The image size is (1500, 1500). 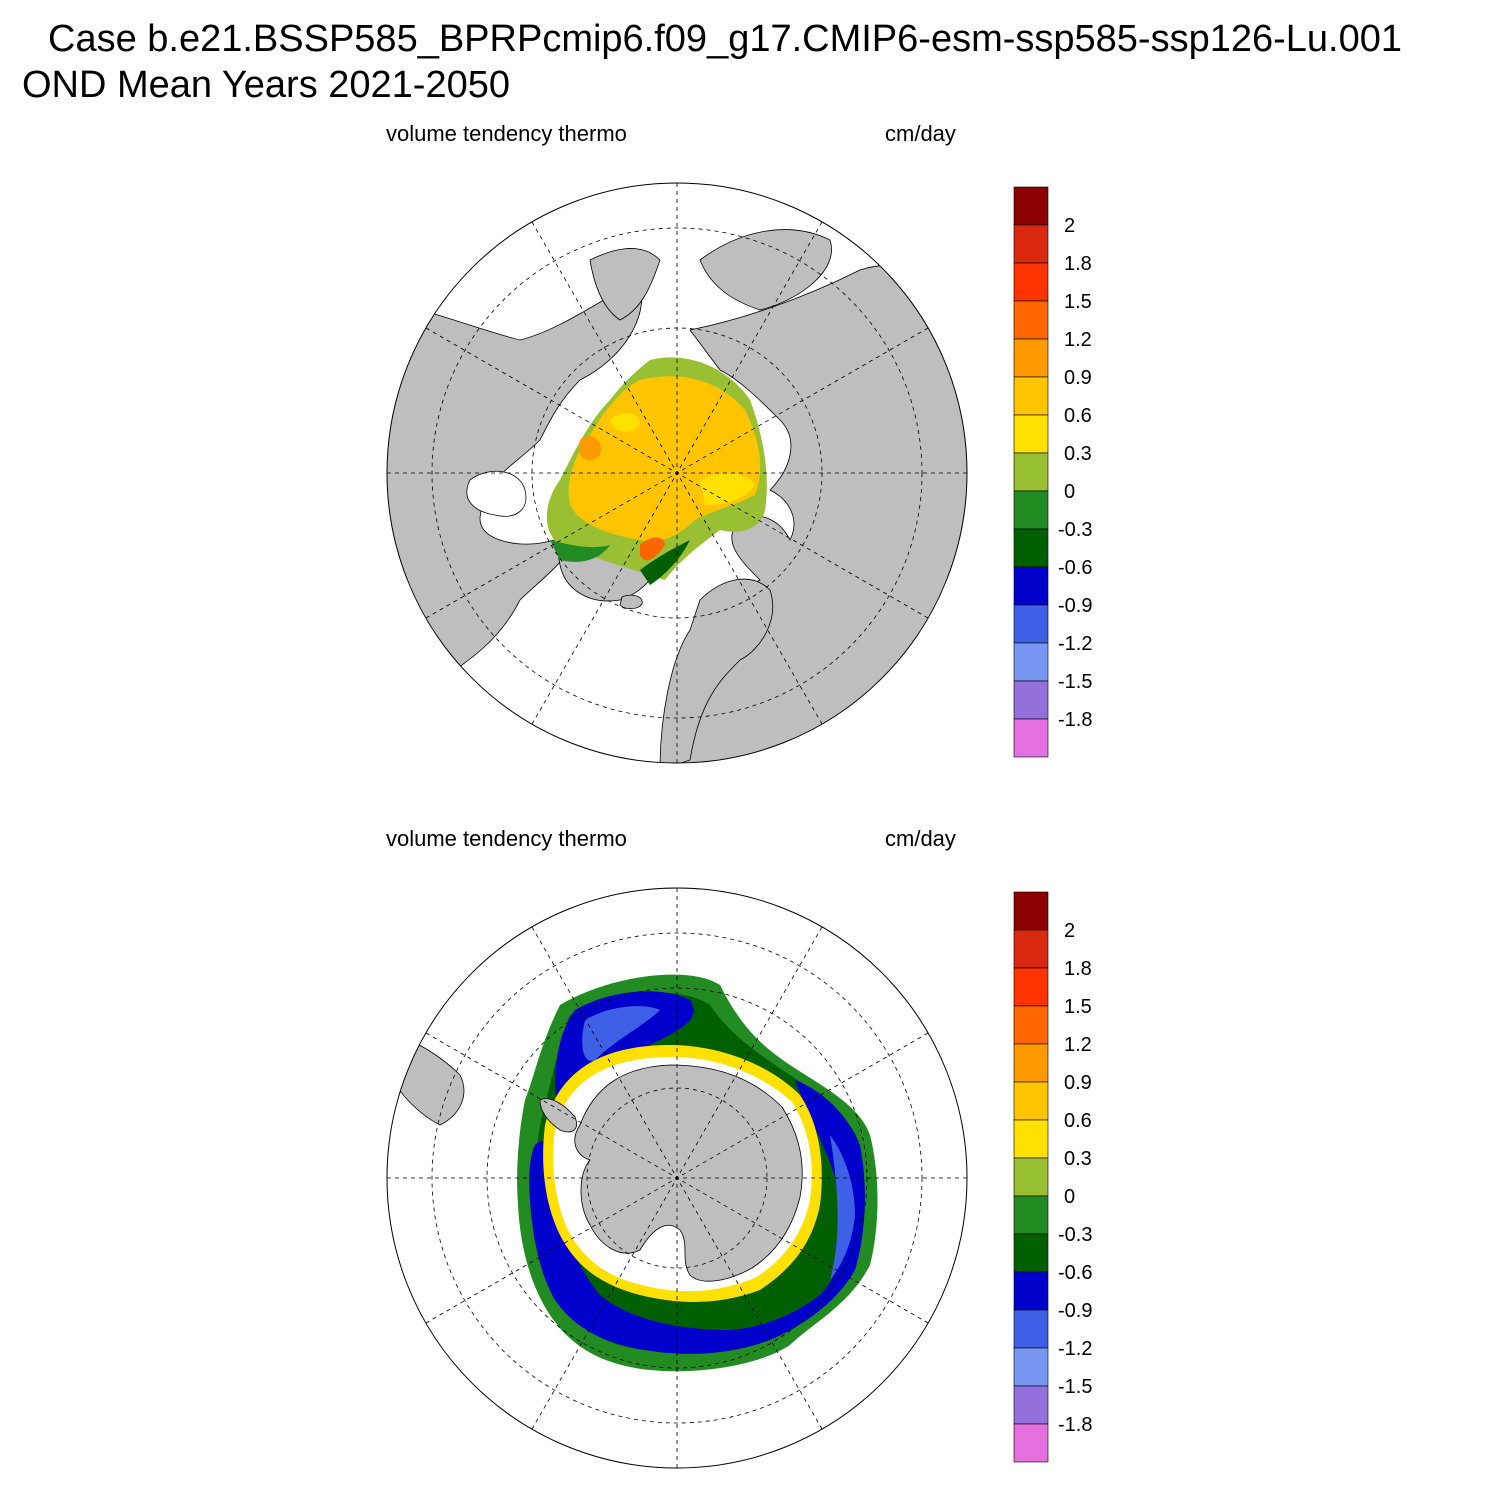 I want to click on antarctica-land, so click(x=688, y=1173).